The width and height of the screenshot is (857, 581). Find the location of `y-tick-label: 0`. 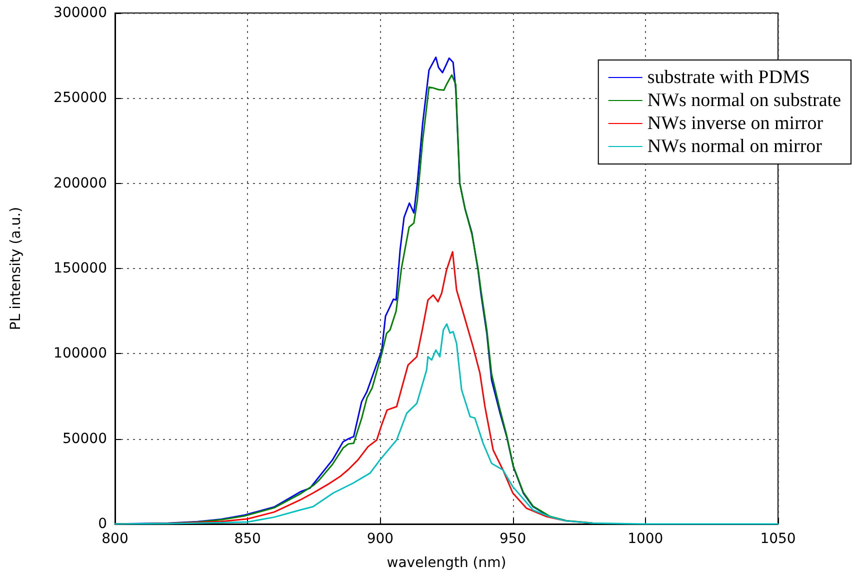

y-tick-label: 0 is located at coordinates (102, 524).